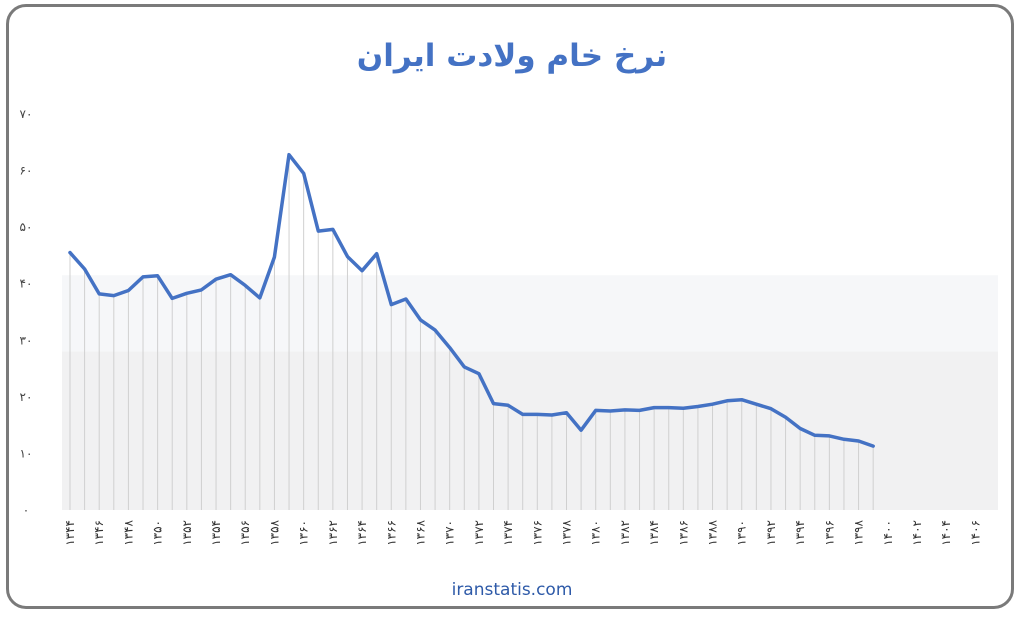 The image size is (1024, 617). I want to click on y-tick-label: ۴۰, so click(26, 284).